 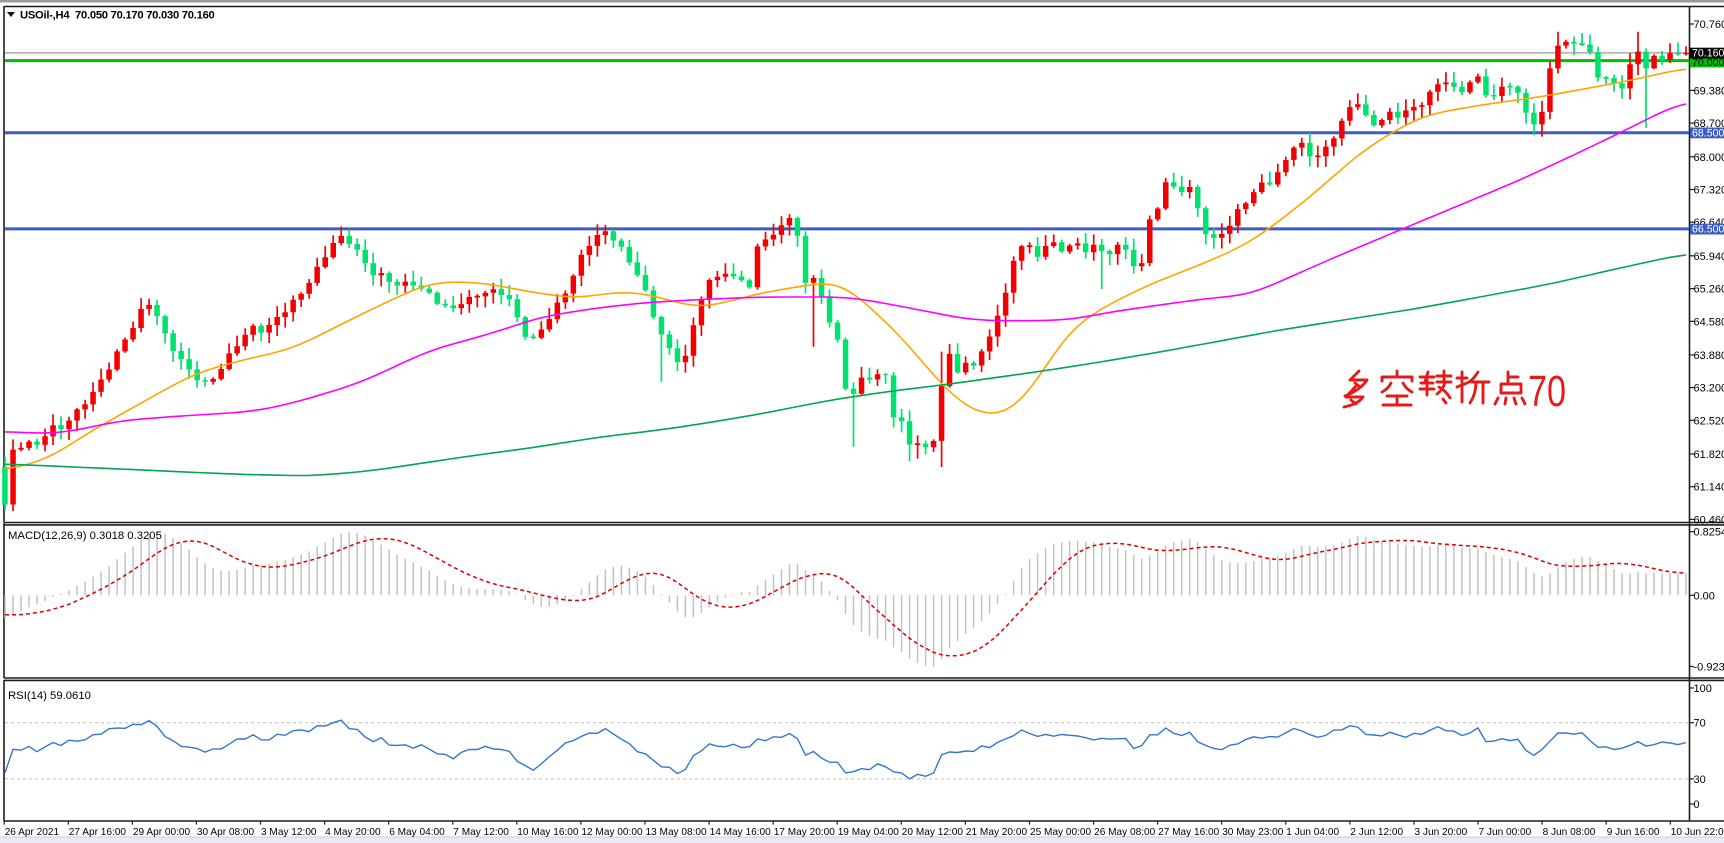 I want to click on svg-text: 12 May 00:00, so click(x=612, y=832).